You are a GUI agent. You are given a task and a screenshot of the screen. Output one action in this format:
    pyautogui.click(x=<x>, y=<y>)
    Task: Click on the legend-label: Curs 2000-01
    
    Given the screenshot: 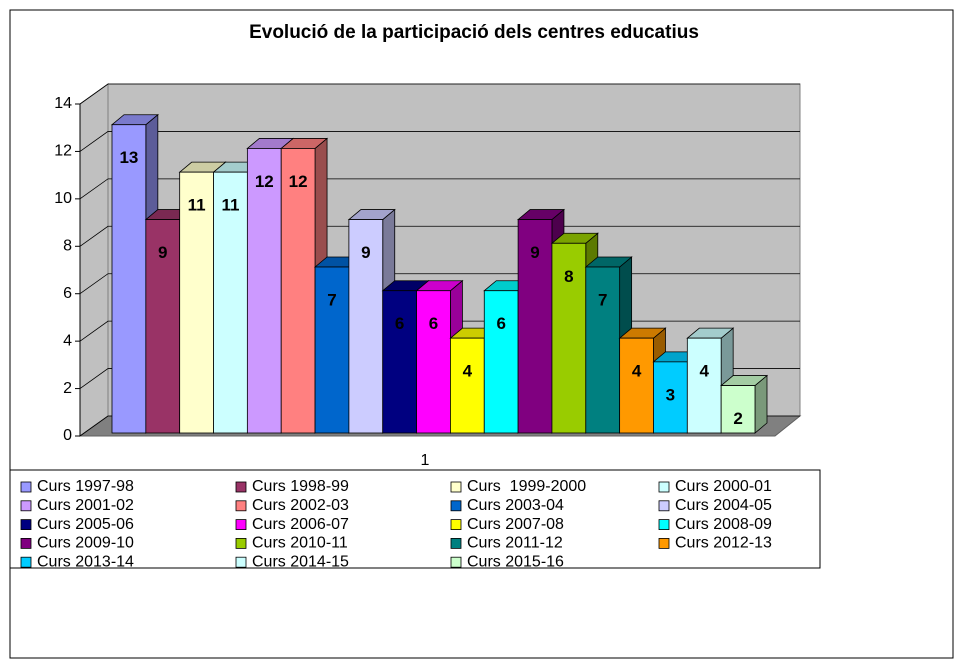 What is the action you would take?
    pyautogui.click(x=723, y=486)
    